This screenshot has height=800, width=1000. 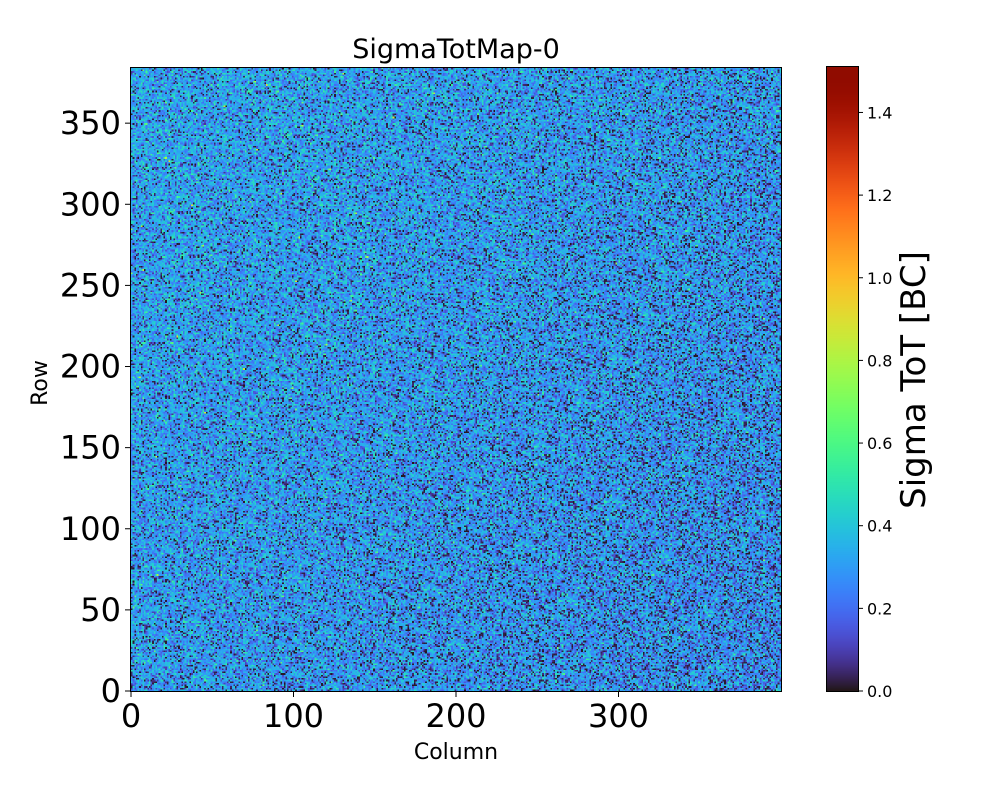 What do you see at coordinates (90, 529) in the screenshot?
I see `y-tick-label: 100` at bounding box center [90, 529].